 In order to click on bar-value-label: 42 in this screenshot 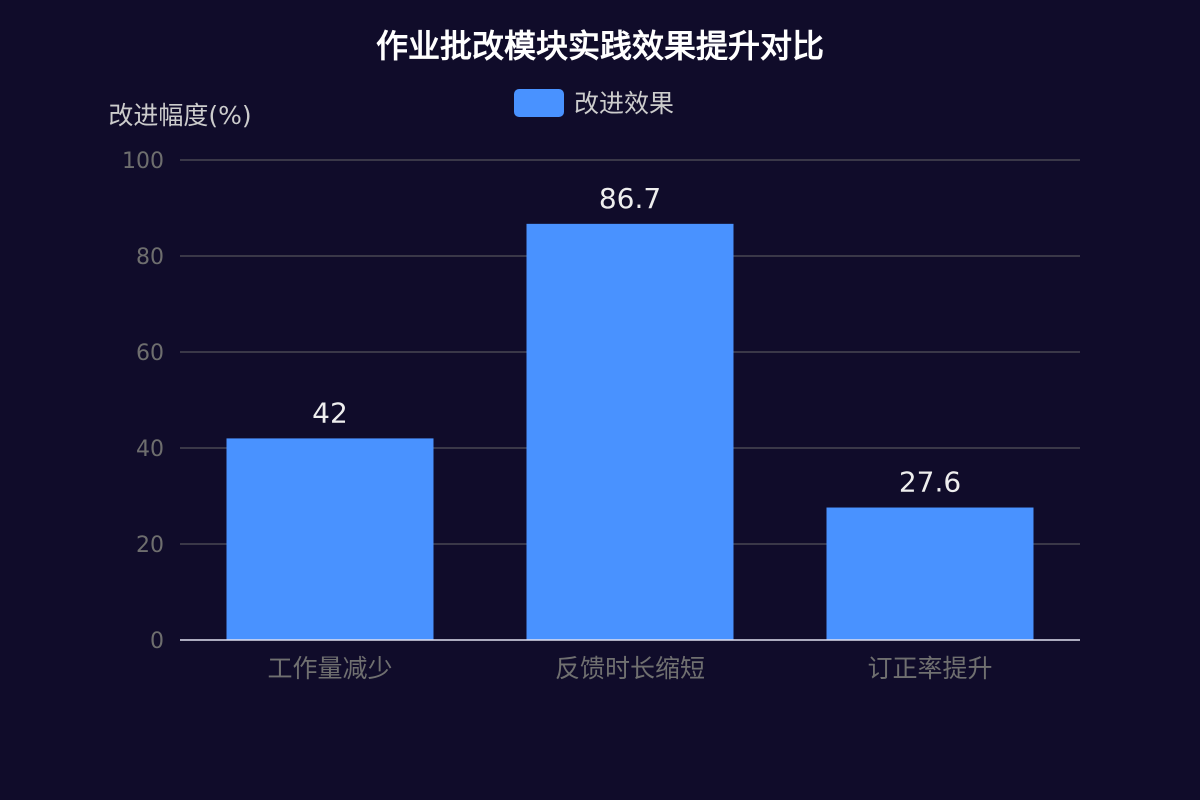, I will do `click(330, 412)`.